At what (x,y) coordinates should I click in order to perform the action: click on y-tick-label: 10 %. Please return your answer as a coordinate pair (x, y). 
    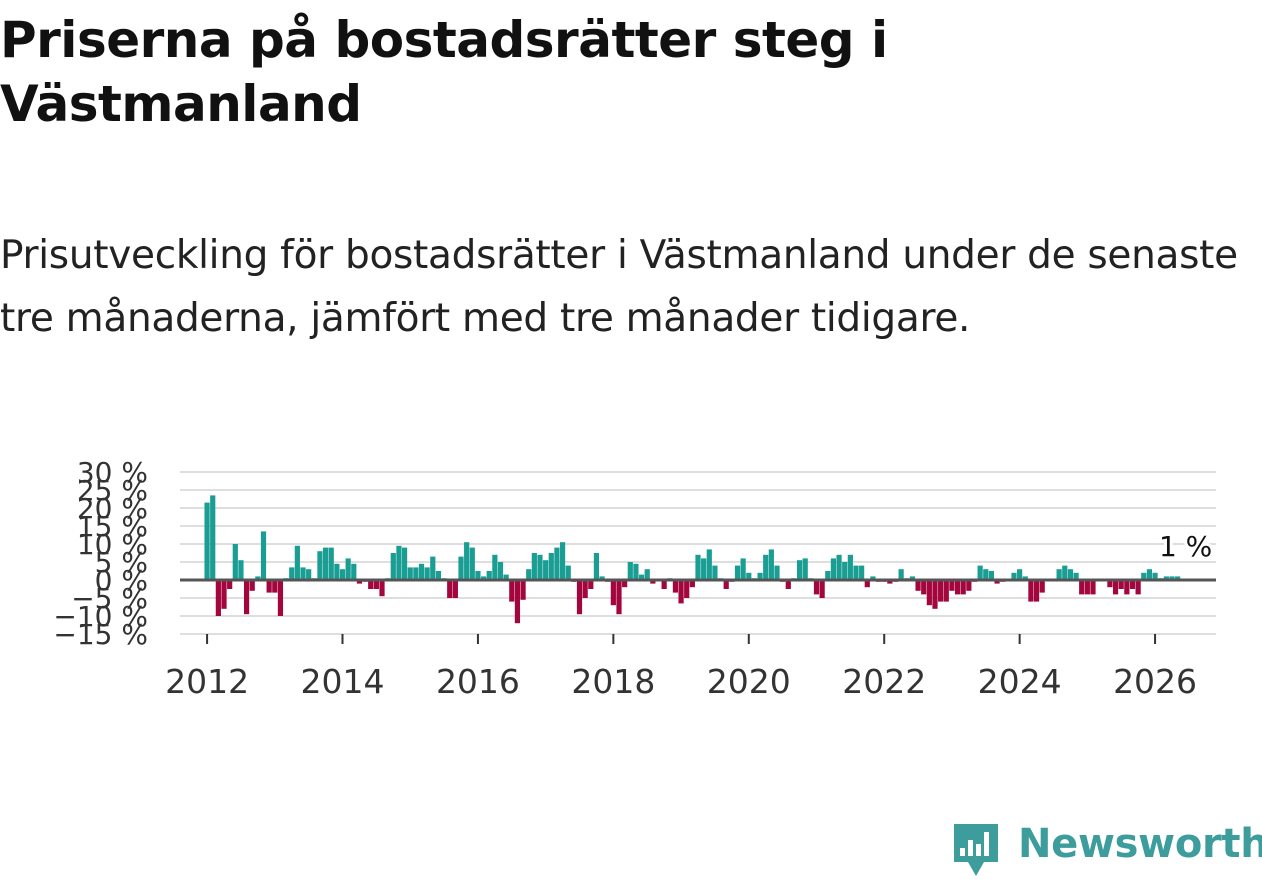
    Looking at the image, I should click on (112, 544).